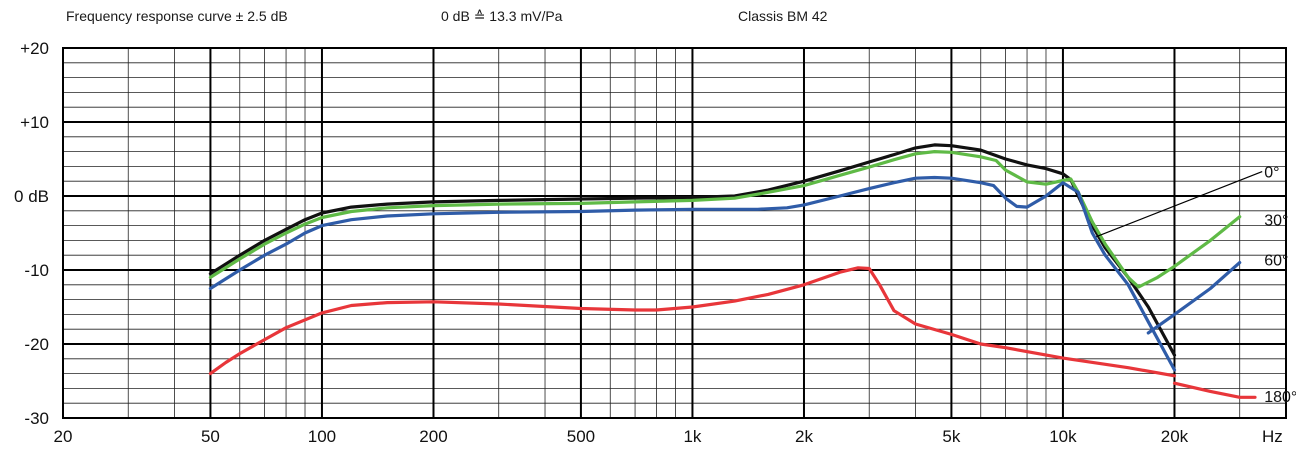 This screenshot has height=454, width=1296. What do you see at coordinates (581, 436) in the screenshot?
I see `x-tick-label: 500` at bounding box center [581, 436].